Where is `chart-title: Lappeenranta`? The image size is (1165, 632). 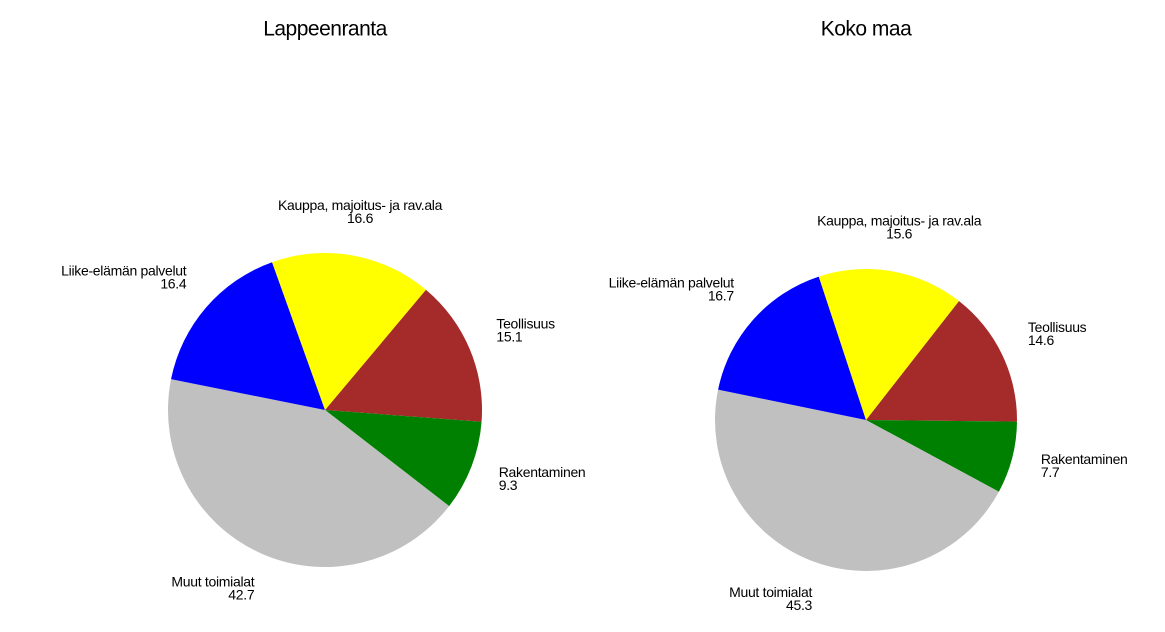 chart-title: Lappeenranta is located at coordinates (325, 29).